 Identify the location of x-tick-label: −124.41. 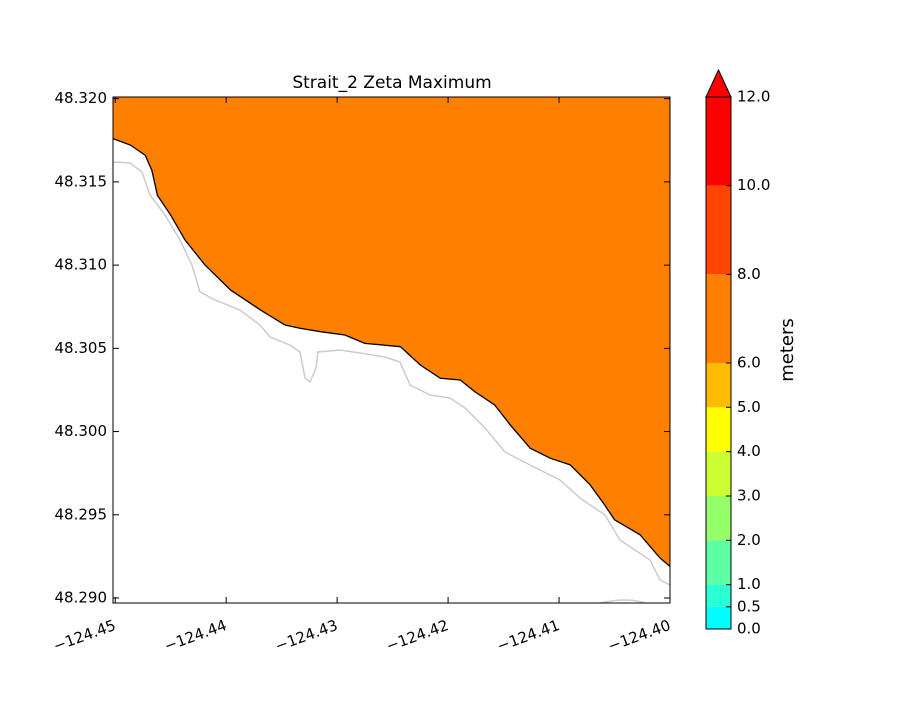
(528, 635).